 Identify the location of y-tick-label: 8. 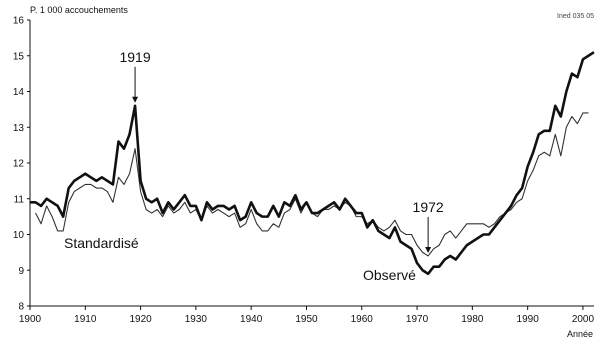
(21, 307).